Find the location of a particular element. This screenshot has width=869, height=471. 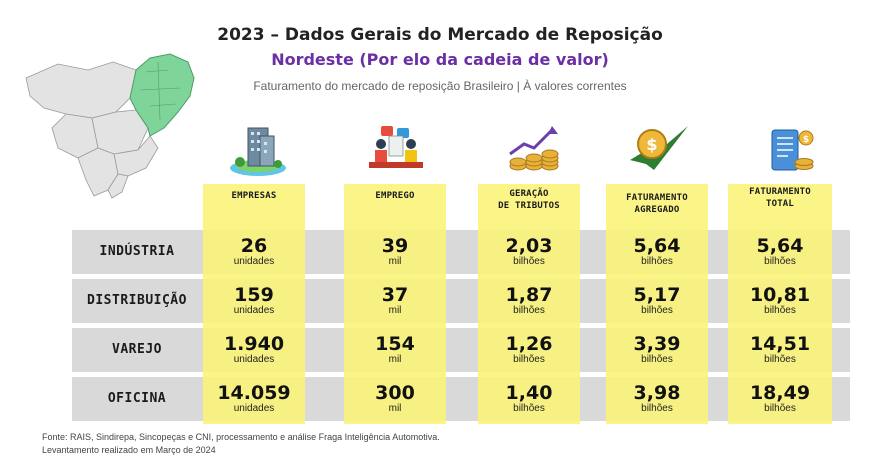

brazil-map-icon is located at coordinates (110, 126).